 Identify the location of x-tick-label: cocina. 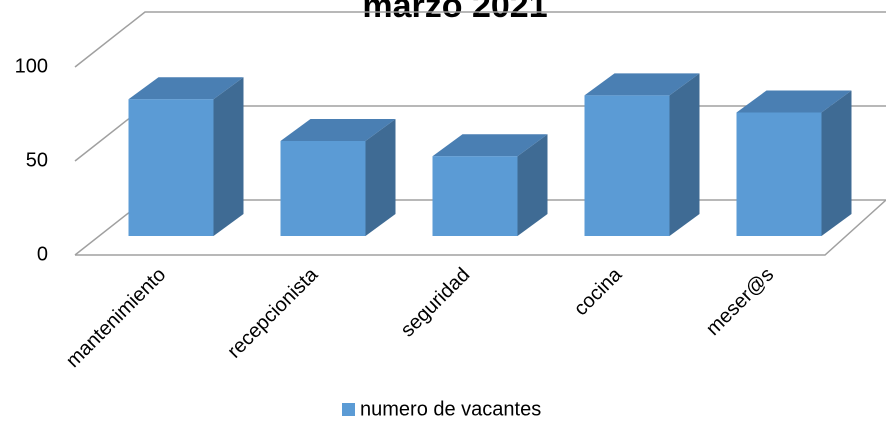
(598, 291).